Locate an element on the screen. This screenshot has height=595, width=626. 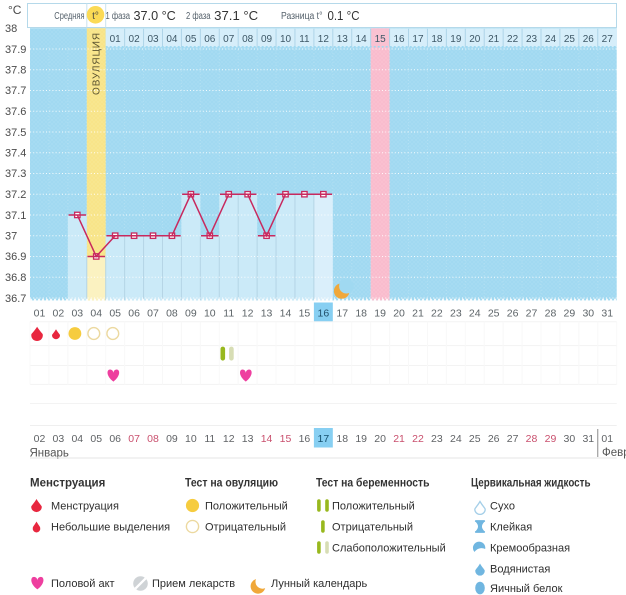
svg-text: Разница t° is located at coordinates (302, 16).